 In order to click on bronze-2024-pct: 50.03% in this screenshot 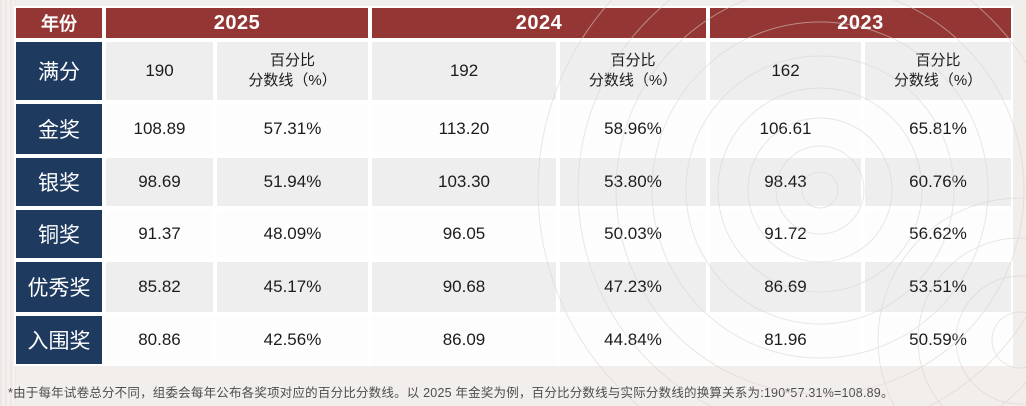, I will do `click(633, 234)`.